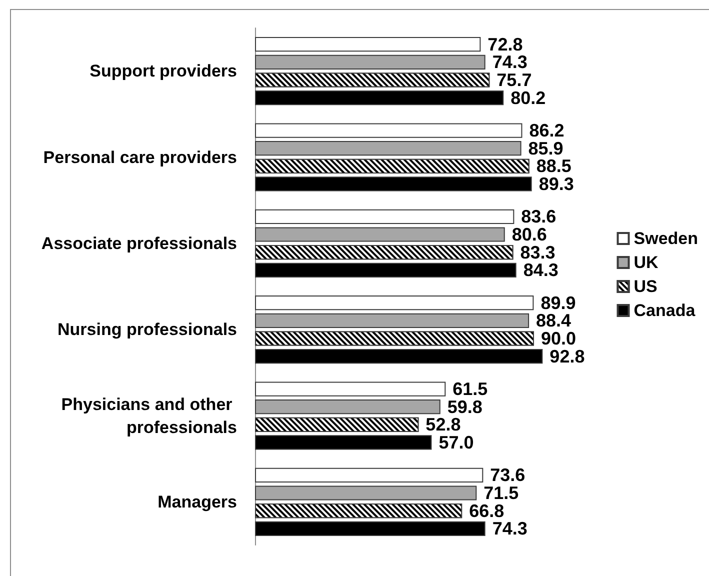  What do you see at coordinates (501, 493) in the screenshot?
I see `data-label: 71.5` at bounding box center [501, 493].